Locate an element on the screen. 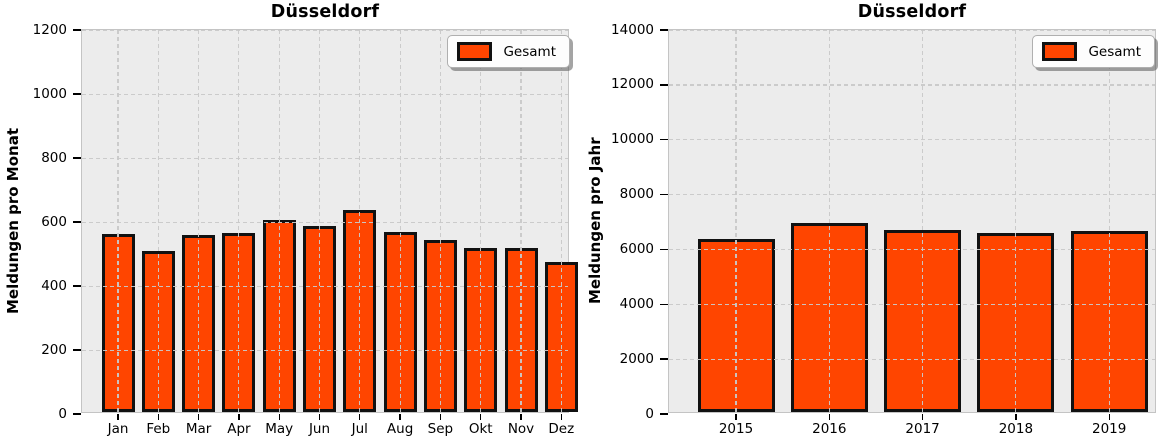 The width and height of the screenshot is (1164, 442). x-tick-label: 2016 is located at coordinates (829, 429).